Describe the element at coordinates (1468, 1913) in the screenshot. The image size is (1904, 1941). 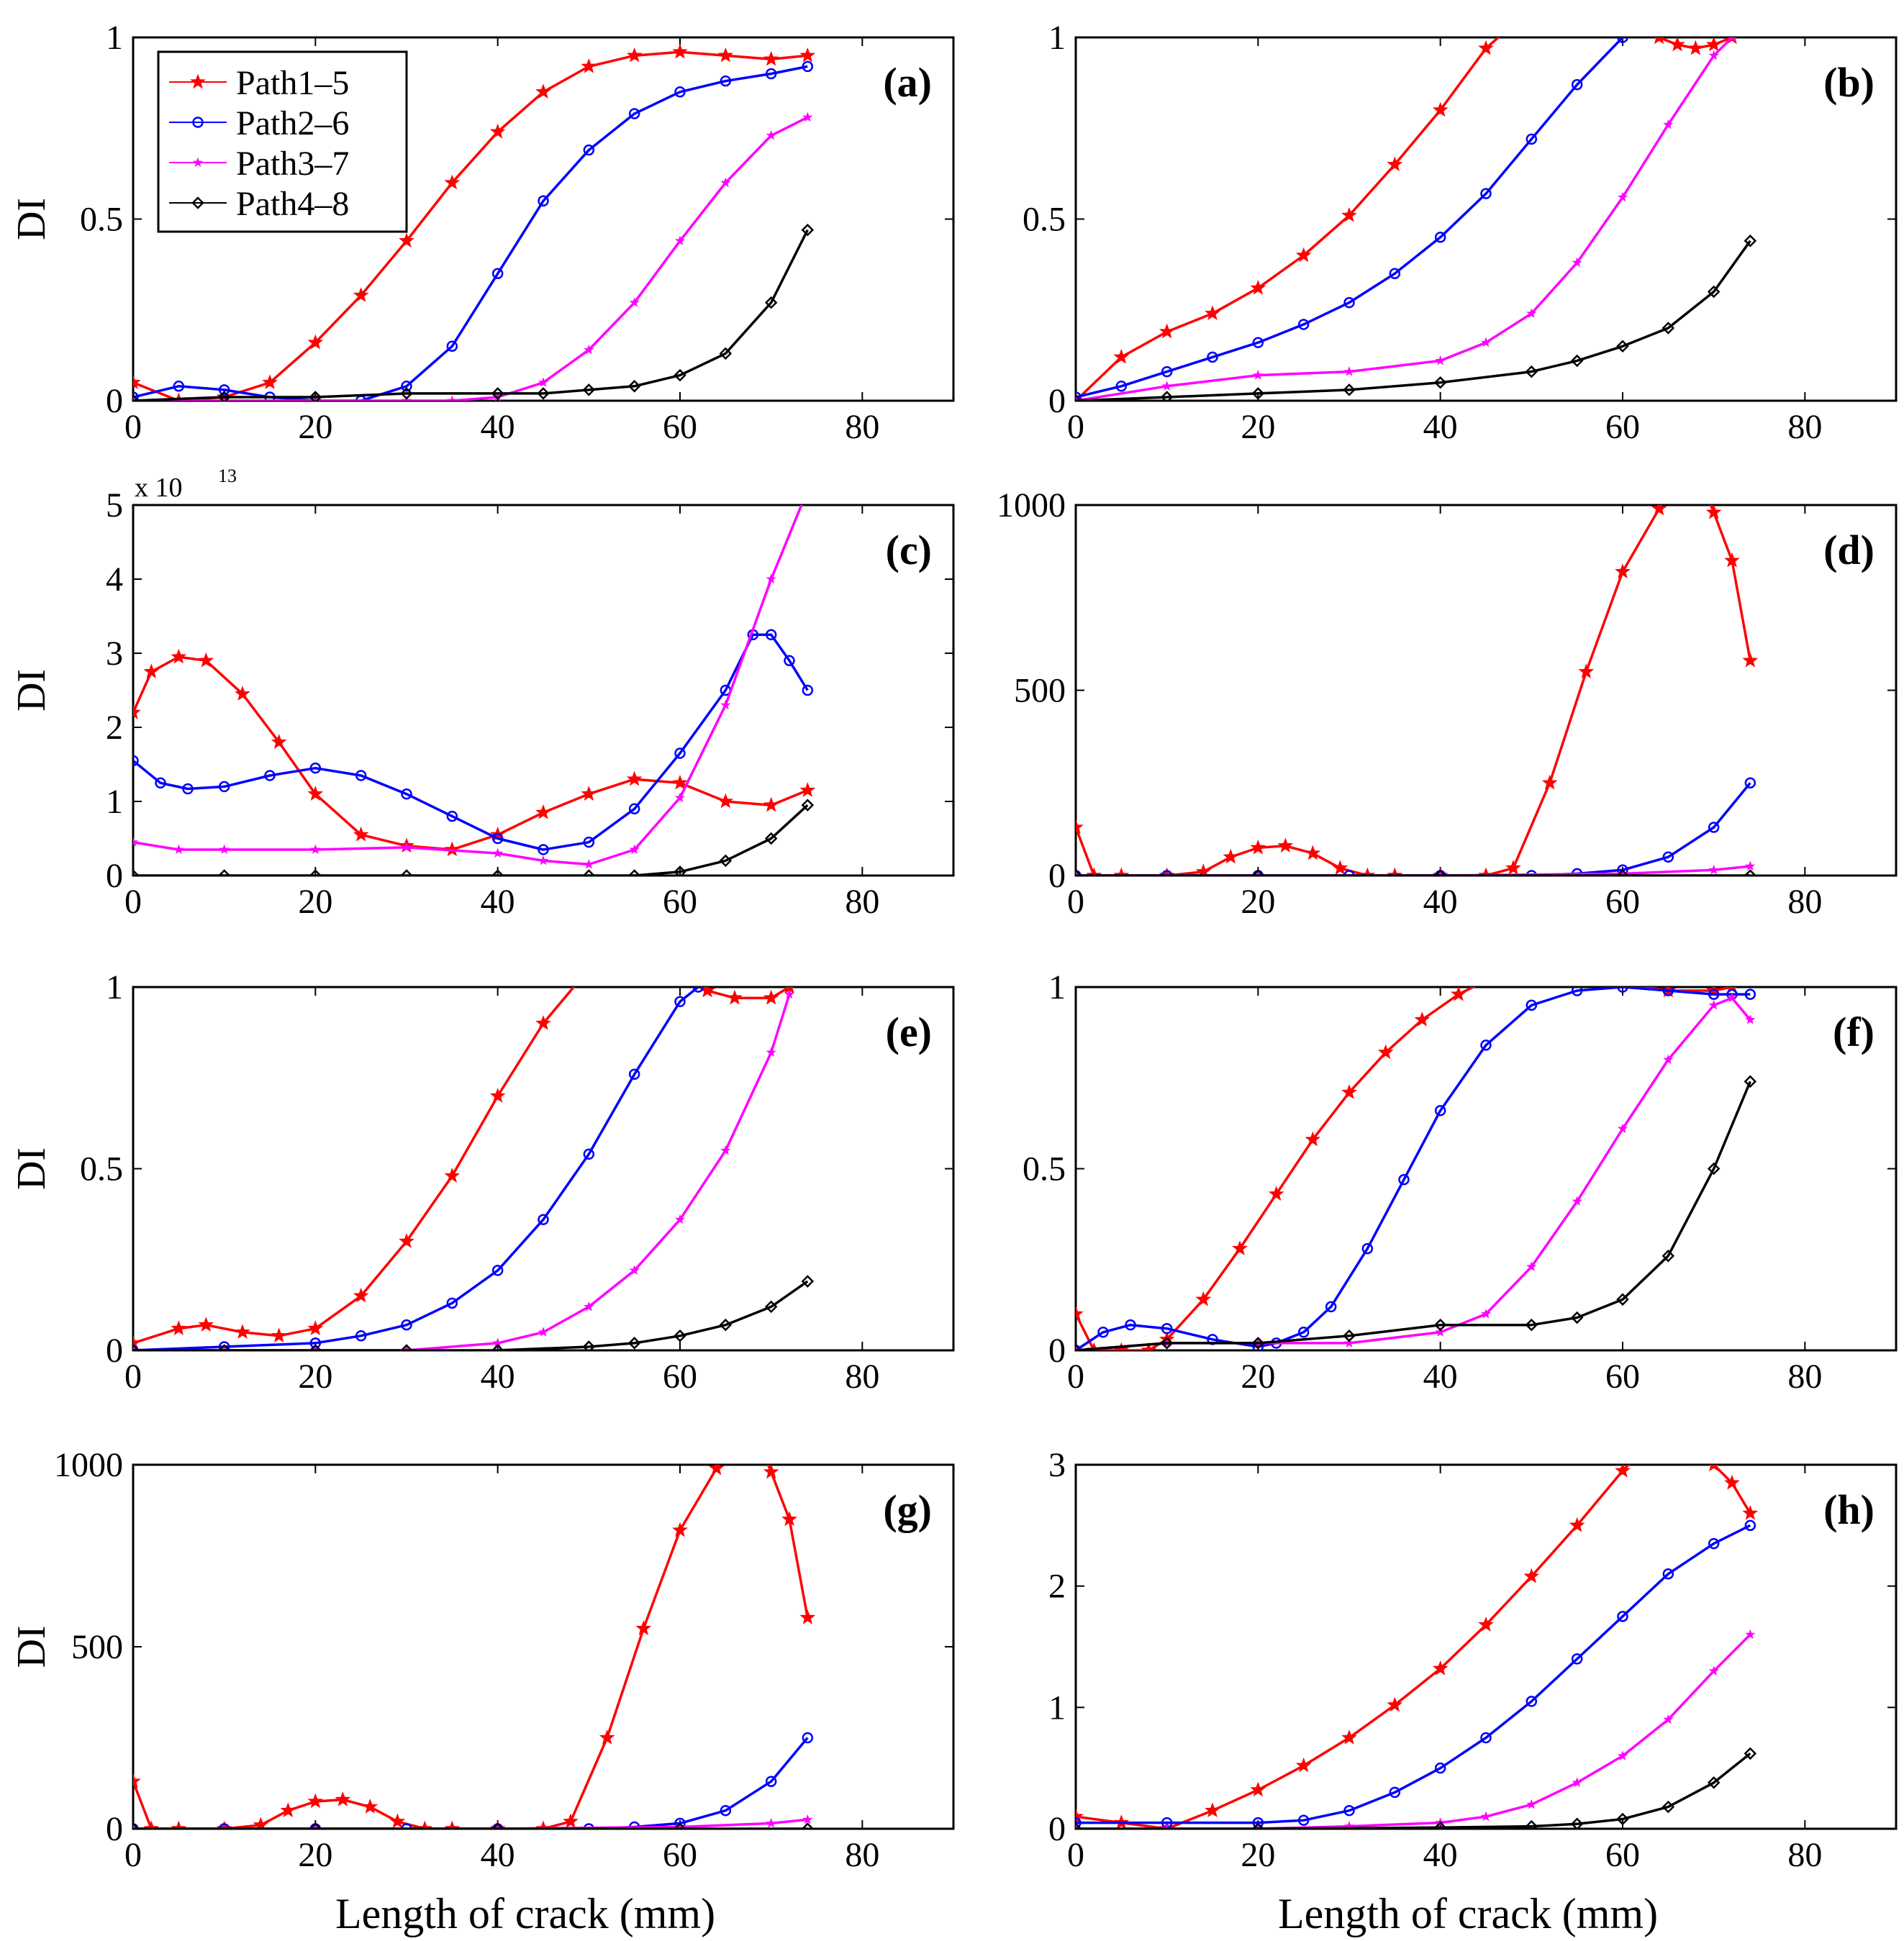
I see `x-axis-label-right: Length of crack (mm)` at that location.